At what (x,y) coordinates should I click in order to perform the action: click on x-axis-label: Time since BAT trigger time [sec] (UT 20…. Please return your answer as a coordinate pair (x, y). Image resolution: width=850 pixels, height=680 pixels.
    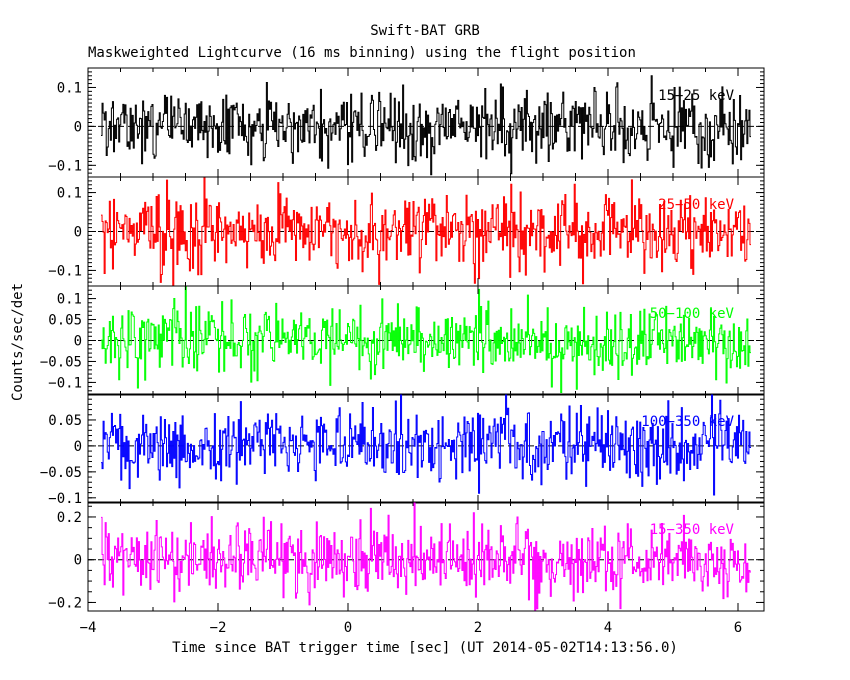
    Looking at the image, I should click on (425, 648).